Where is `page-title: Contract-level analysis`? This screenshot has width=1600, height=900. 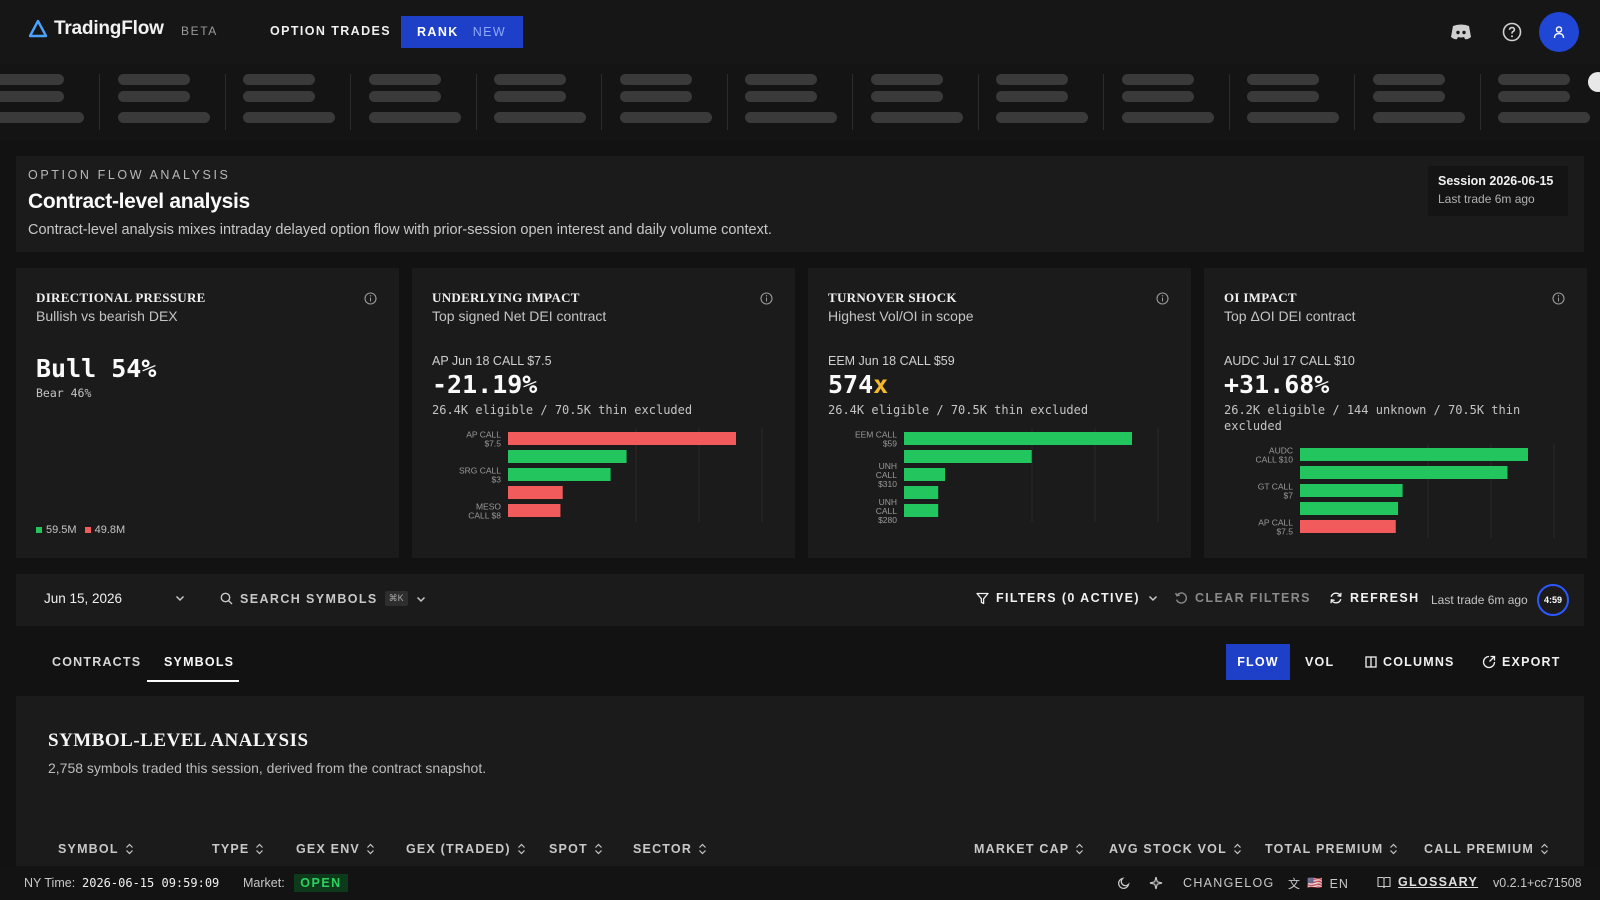 page-title: Contract-level analysis is located at coordinates (139, 201).